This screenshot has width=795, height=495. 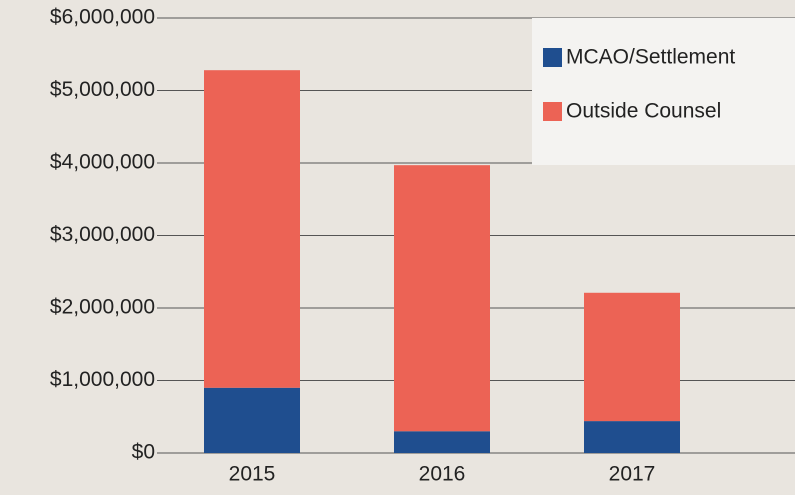 What do you see at coordinates (102, 17) in the screenshot?
I see `y-tick-label: $6,000,000` at bounding box center [102, 17].